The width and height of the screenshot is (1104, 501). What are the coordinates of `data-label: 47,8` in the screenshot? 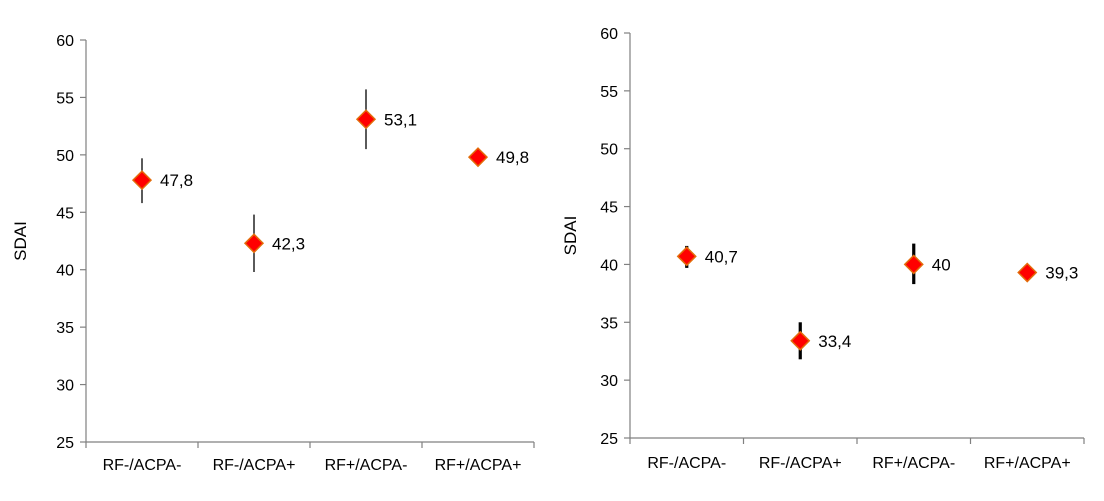 It's located at (176, 180).